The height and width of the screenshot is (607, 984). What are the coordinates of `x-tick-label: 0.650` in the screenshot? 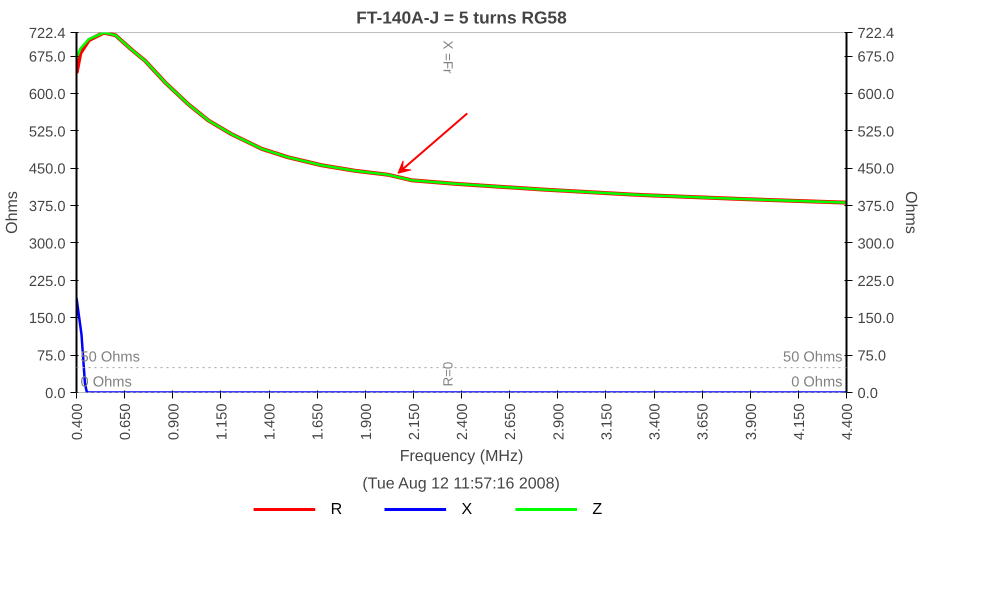 It's located at (126, 421).